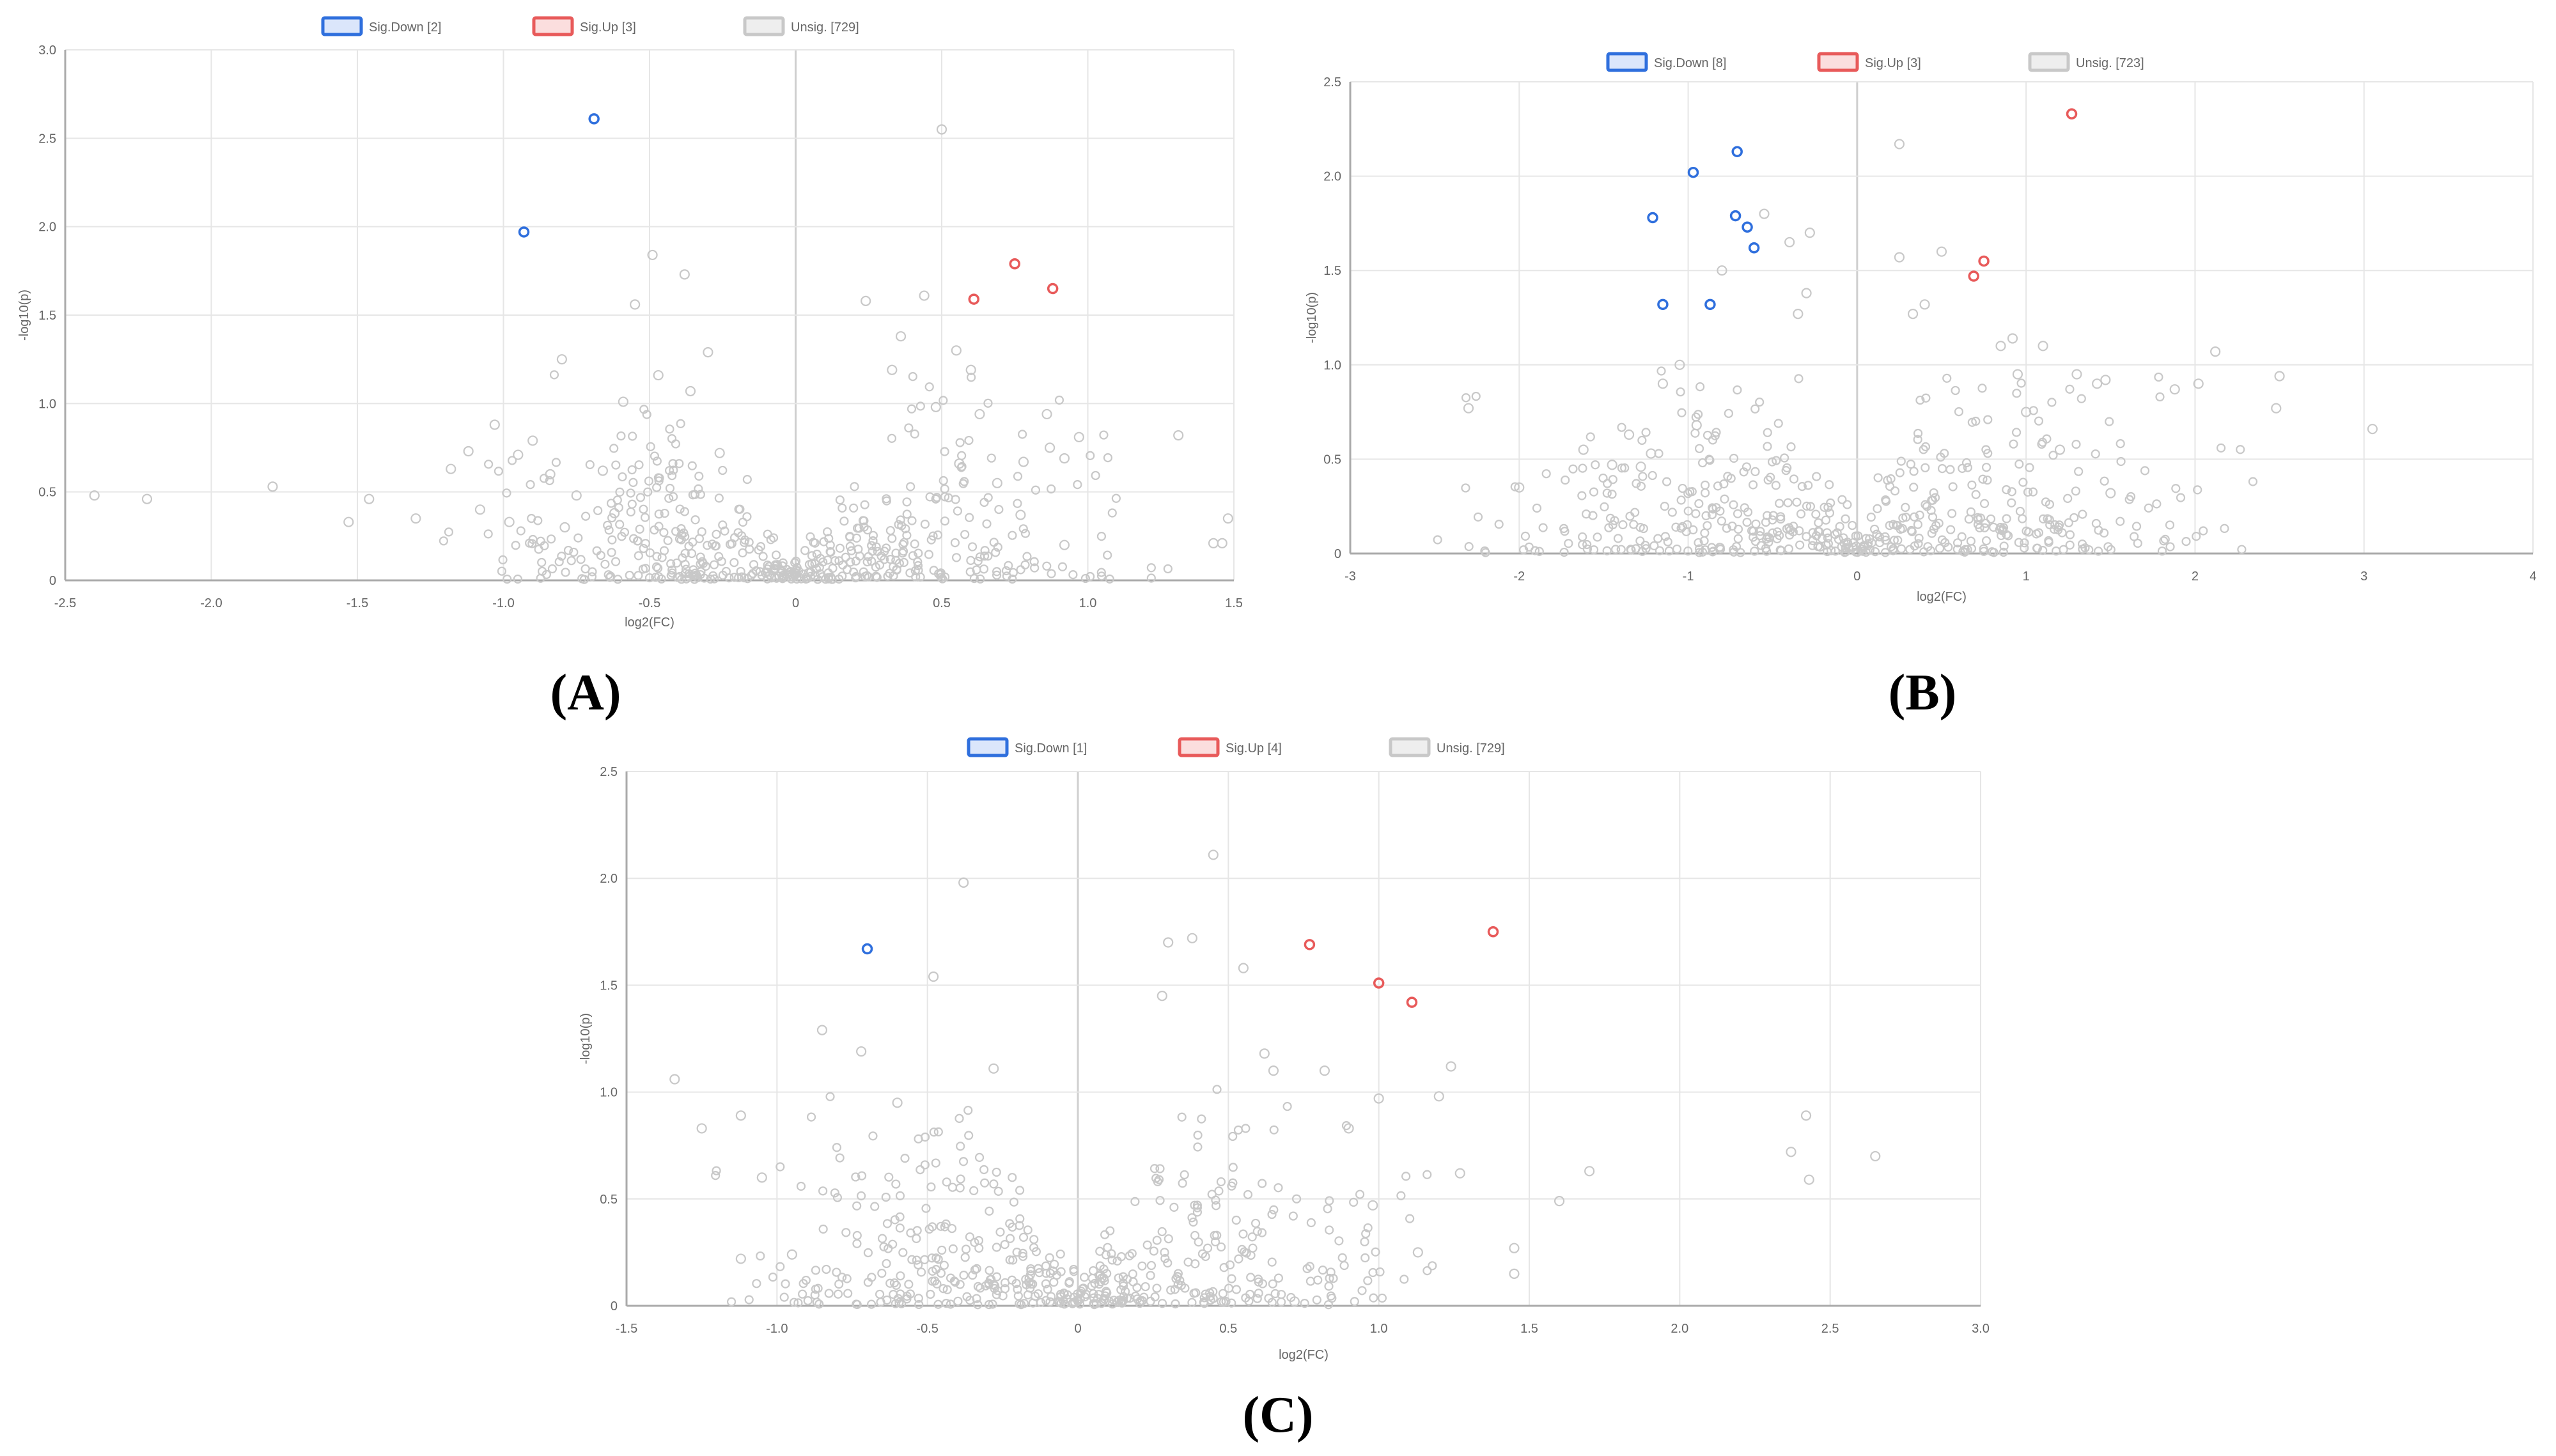 Image resolution: width=2556 pixels, height=1456 pixels. What do you see at coordinates (1981, 1329) in the screenshot?
I see `x-tick-label: 3.0` at bounding box center [1981, 1329].